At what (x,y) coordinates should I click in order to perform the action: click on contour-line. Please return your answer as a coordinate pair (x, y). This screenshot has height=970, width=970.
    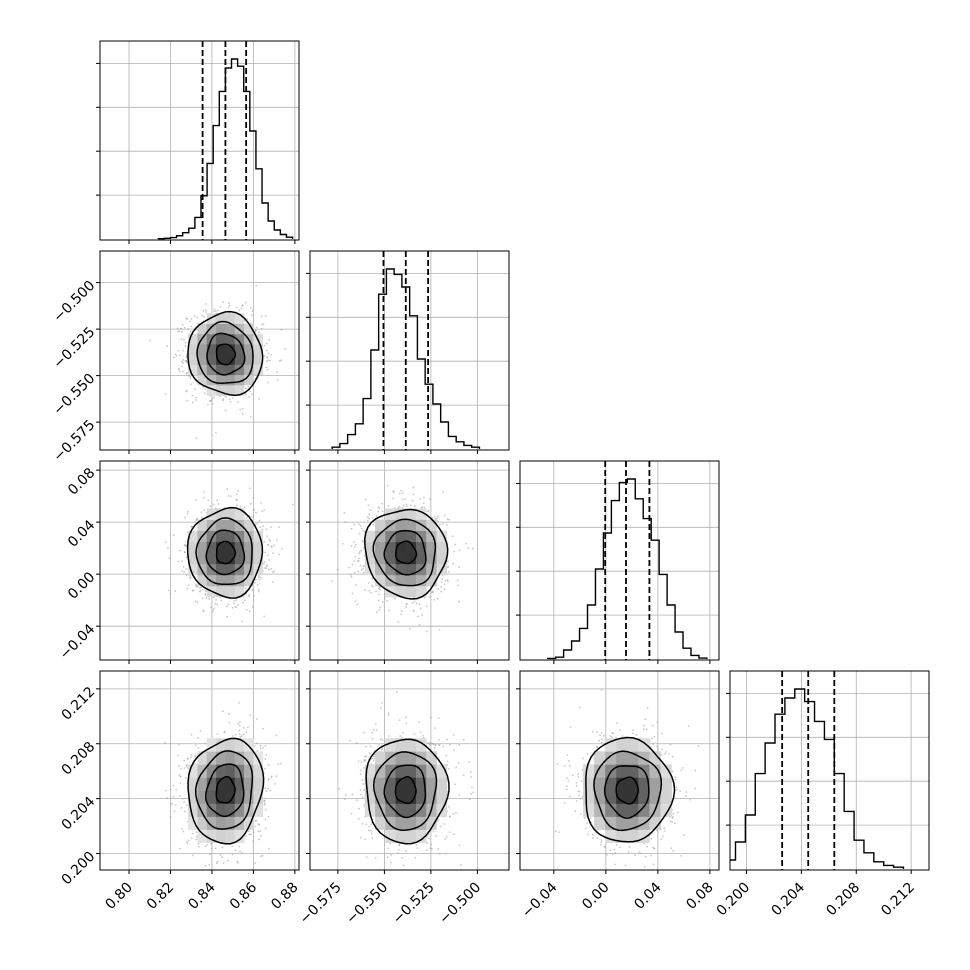
    Looking at the image, I should click on (225, 552).